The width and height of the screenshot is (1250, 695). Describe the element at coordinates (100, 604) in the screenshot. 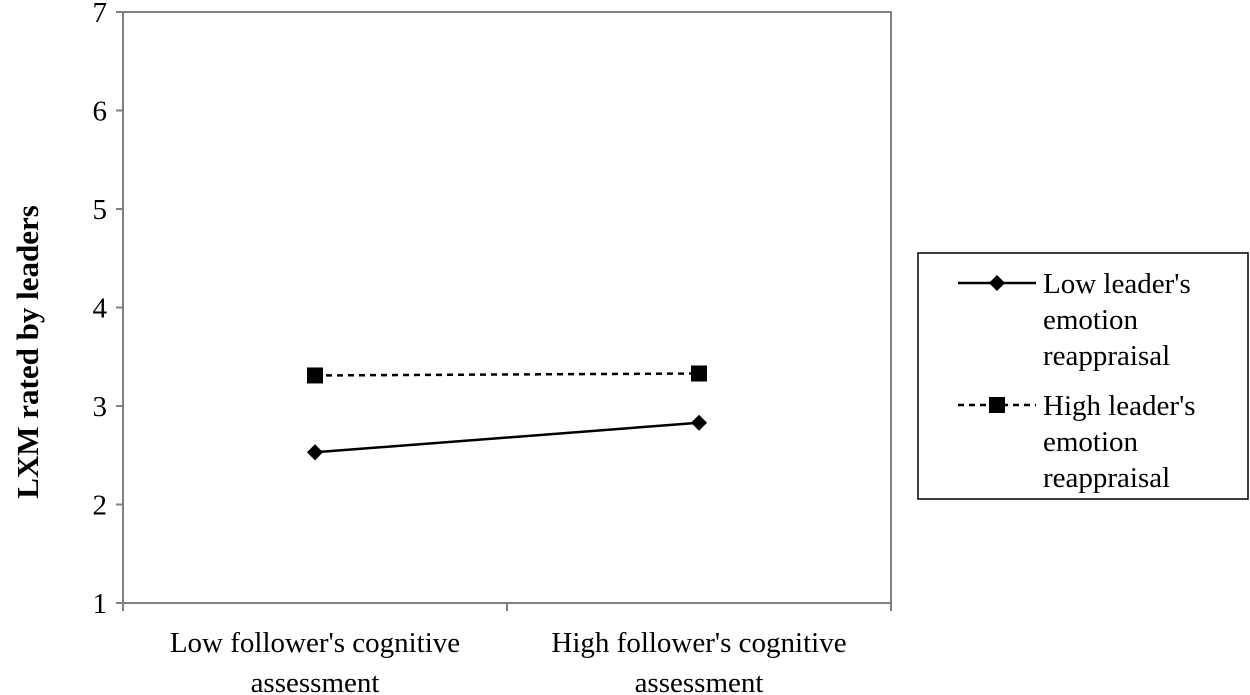

I see `y-tick-label: 1` at that location.